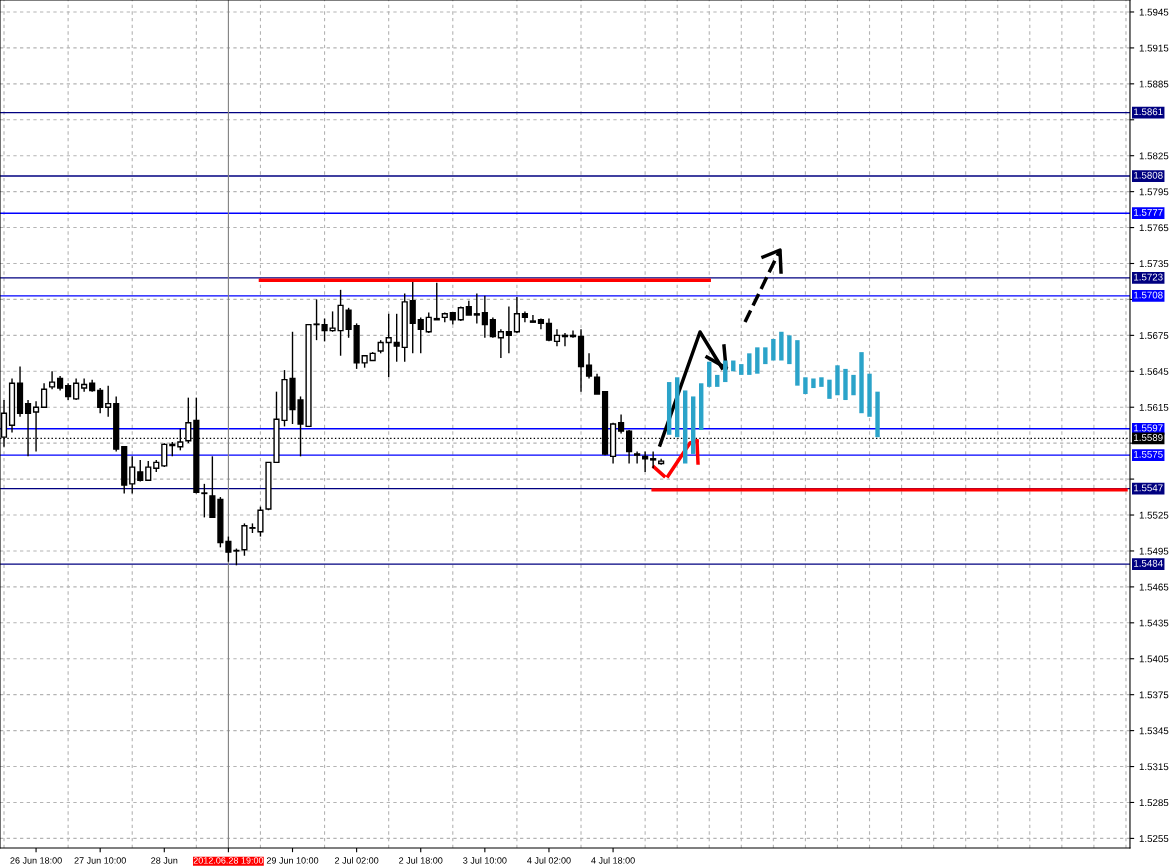 Image resolution: width=1174 pixels, height=866 pixels. What do you see at coordinates (1154, 731) in the screenshot?
I see `y-tick-label: 1.5345` at bounding box center [1154, 731].